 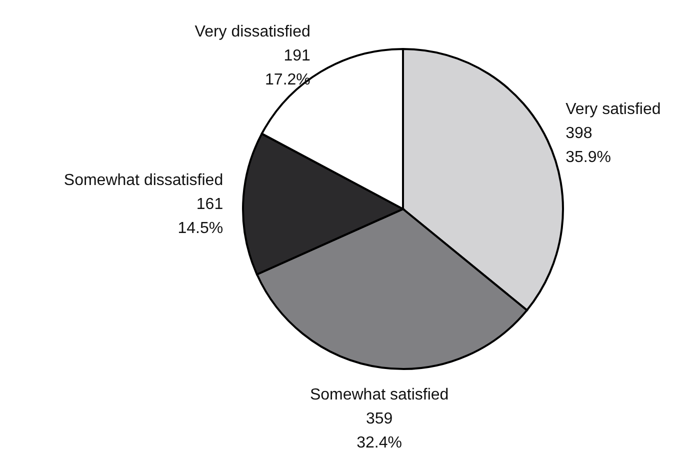 I want to click on data-label: 191 17.2%, so click(x=287, y=68).